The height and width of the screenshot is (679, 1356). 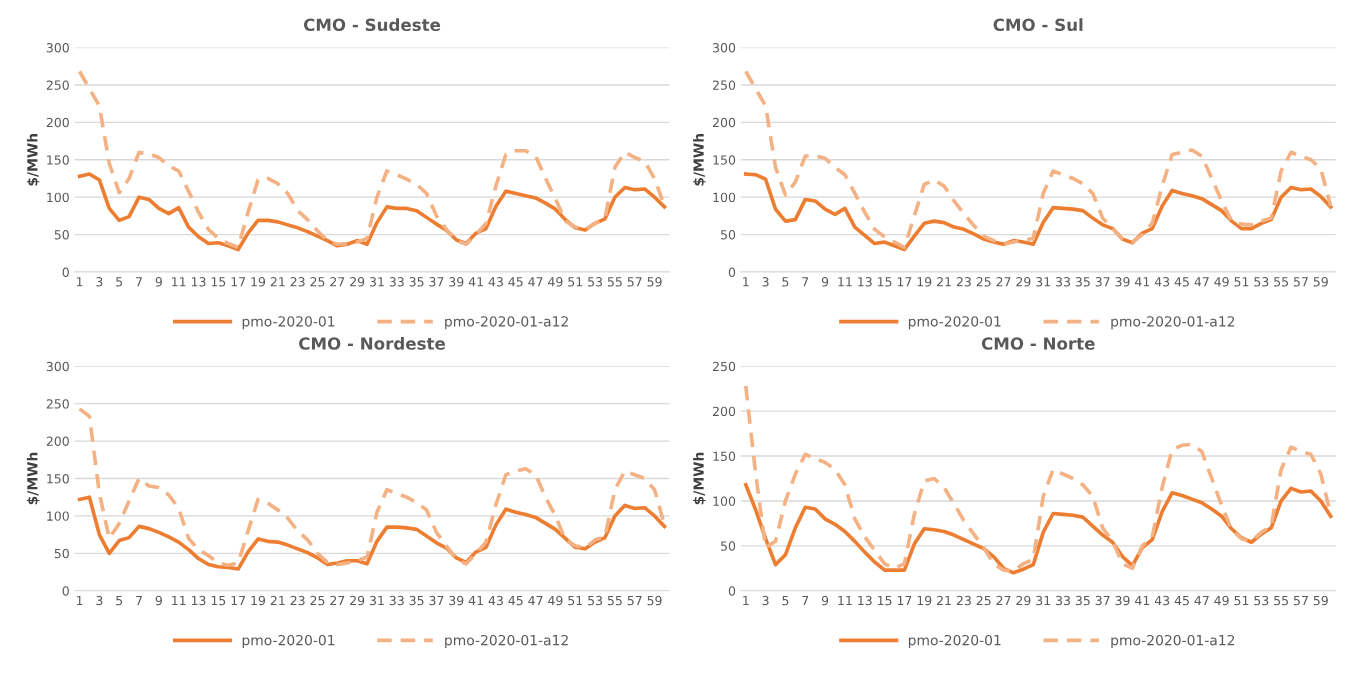 What do you see at coordinates (58, 478) in the screenshot?
I see `y-tick-label: 150` at bounding box center [58, 478].